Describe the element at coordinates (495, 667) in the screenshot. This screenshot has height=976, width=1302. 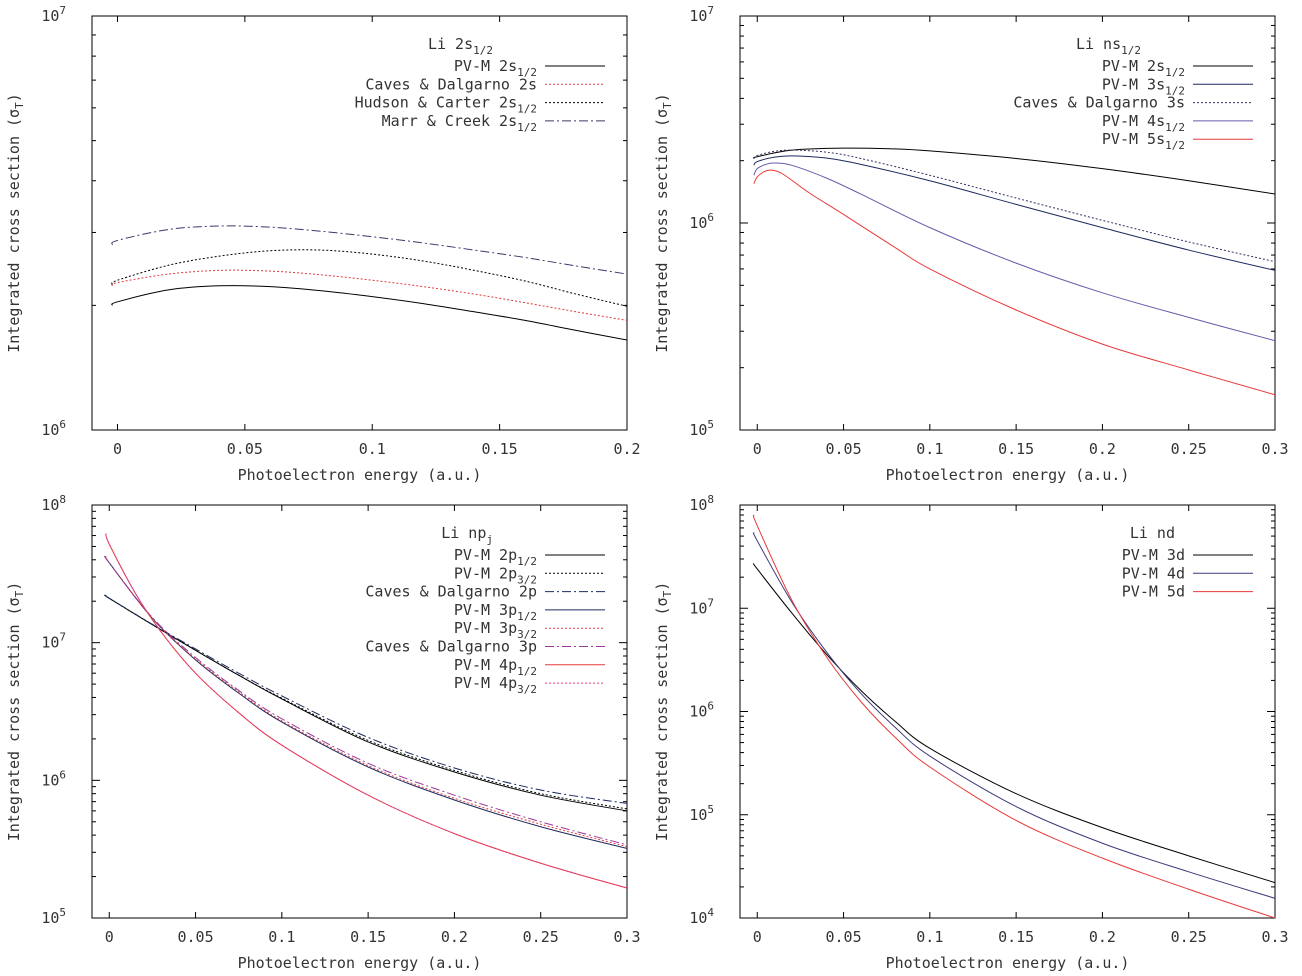
I see `legend-entry-label: PV-M 4p1/2` at that location.